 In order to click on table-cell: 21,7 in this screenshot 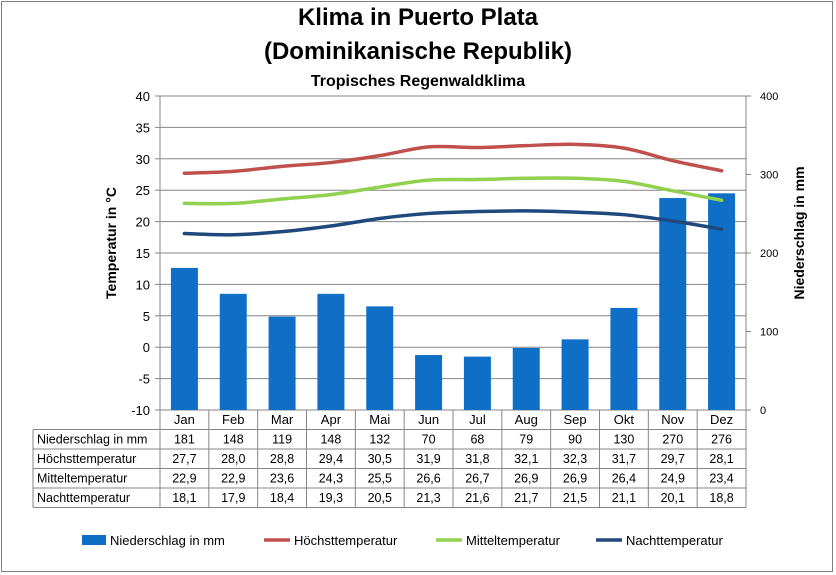, I will do `click(526, 498)`.